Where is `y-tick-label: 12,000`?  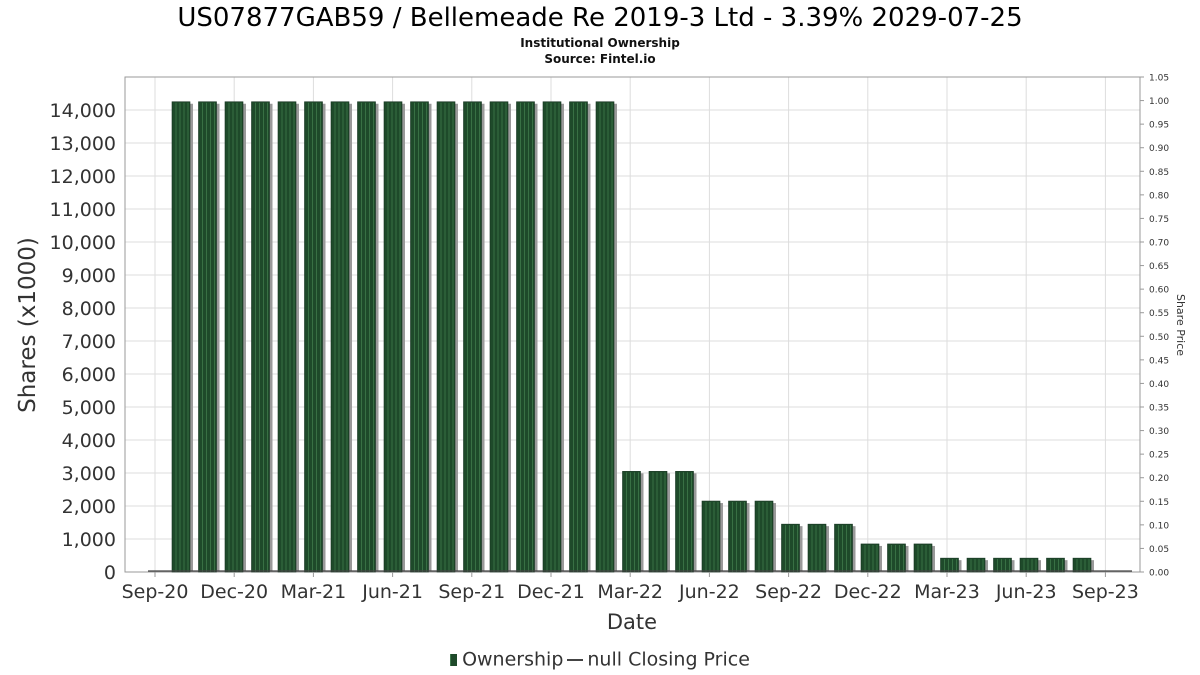
y-tick-label: 12,000 is located at coordinates (83, 177).